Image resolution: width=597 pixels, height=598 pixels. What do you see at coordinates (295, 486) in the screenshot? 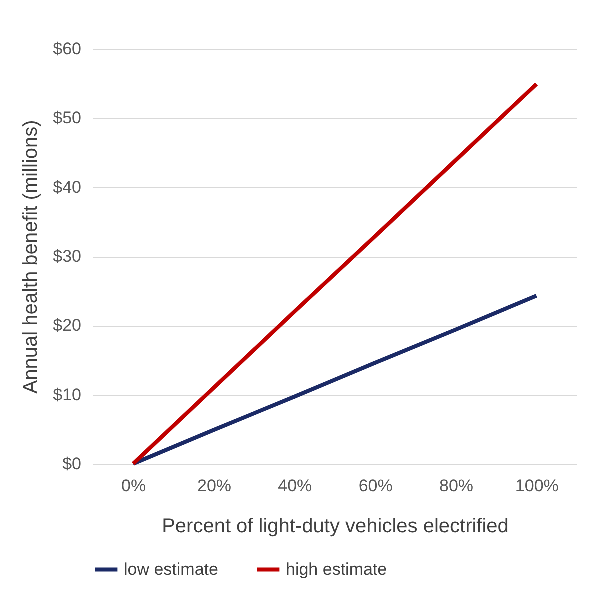
I see `x-tick-label: 40%` at bounding box center [295, 486].